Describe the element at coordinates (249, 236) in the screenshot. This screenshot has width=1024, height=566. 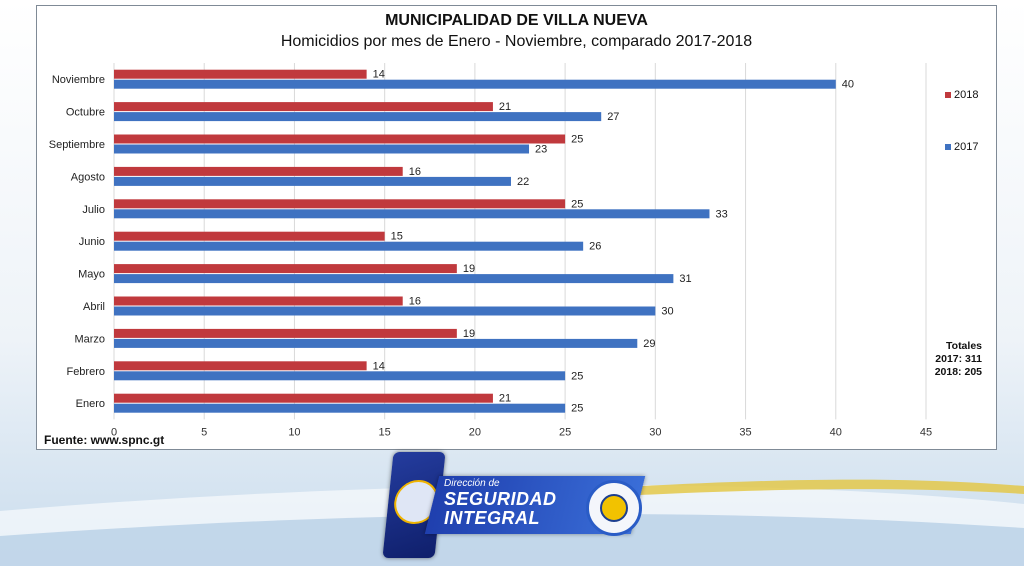
I see `bar-2018-junio` at that location.